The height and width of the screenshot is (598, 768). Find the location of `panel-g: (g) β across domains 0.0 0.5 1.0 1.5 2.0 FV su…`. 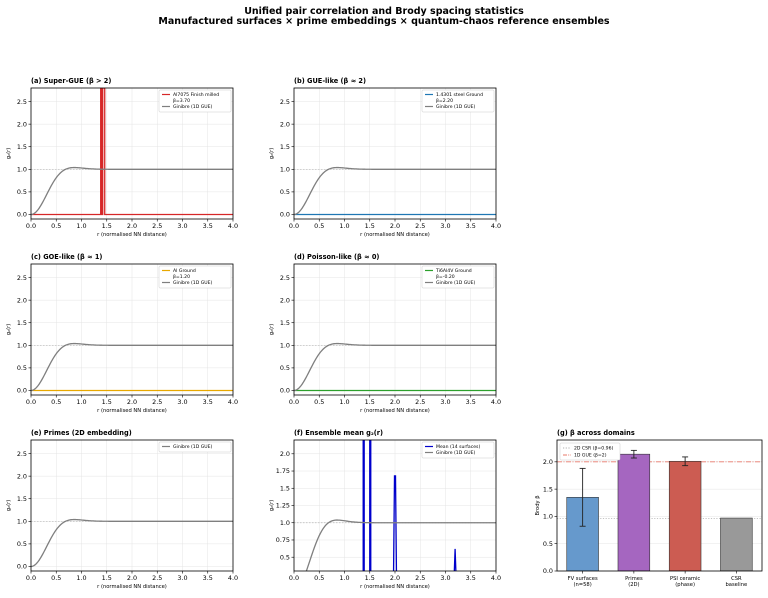

panel-g: (g) β across domains 0.0 0.5 1.0 1.5 2.0 FV su… is located at coordinates (649, 508).